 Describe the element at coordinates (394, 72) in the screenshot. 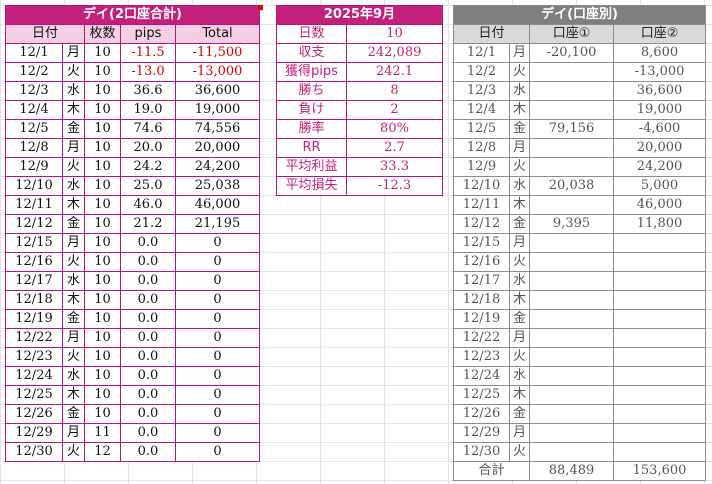

I see `stat-value: 242.1` at that location.